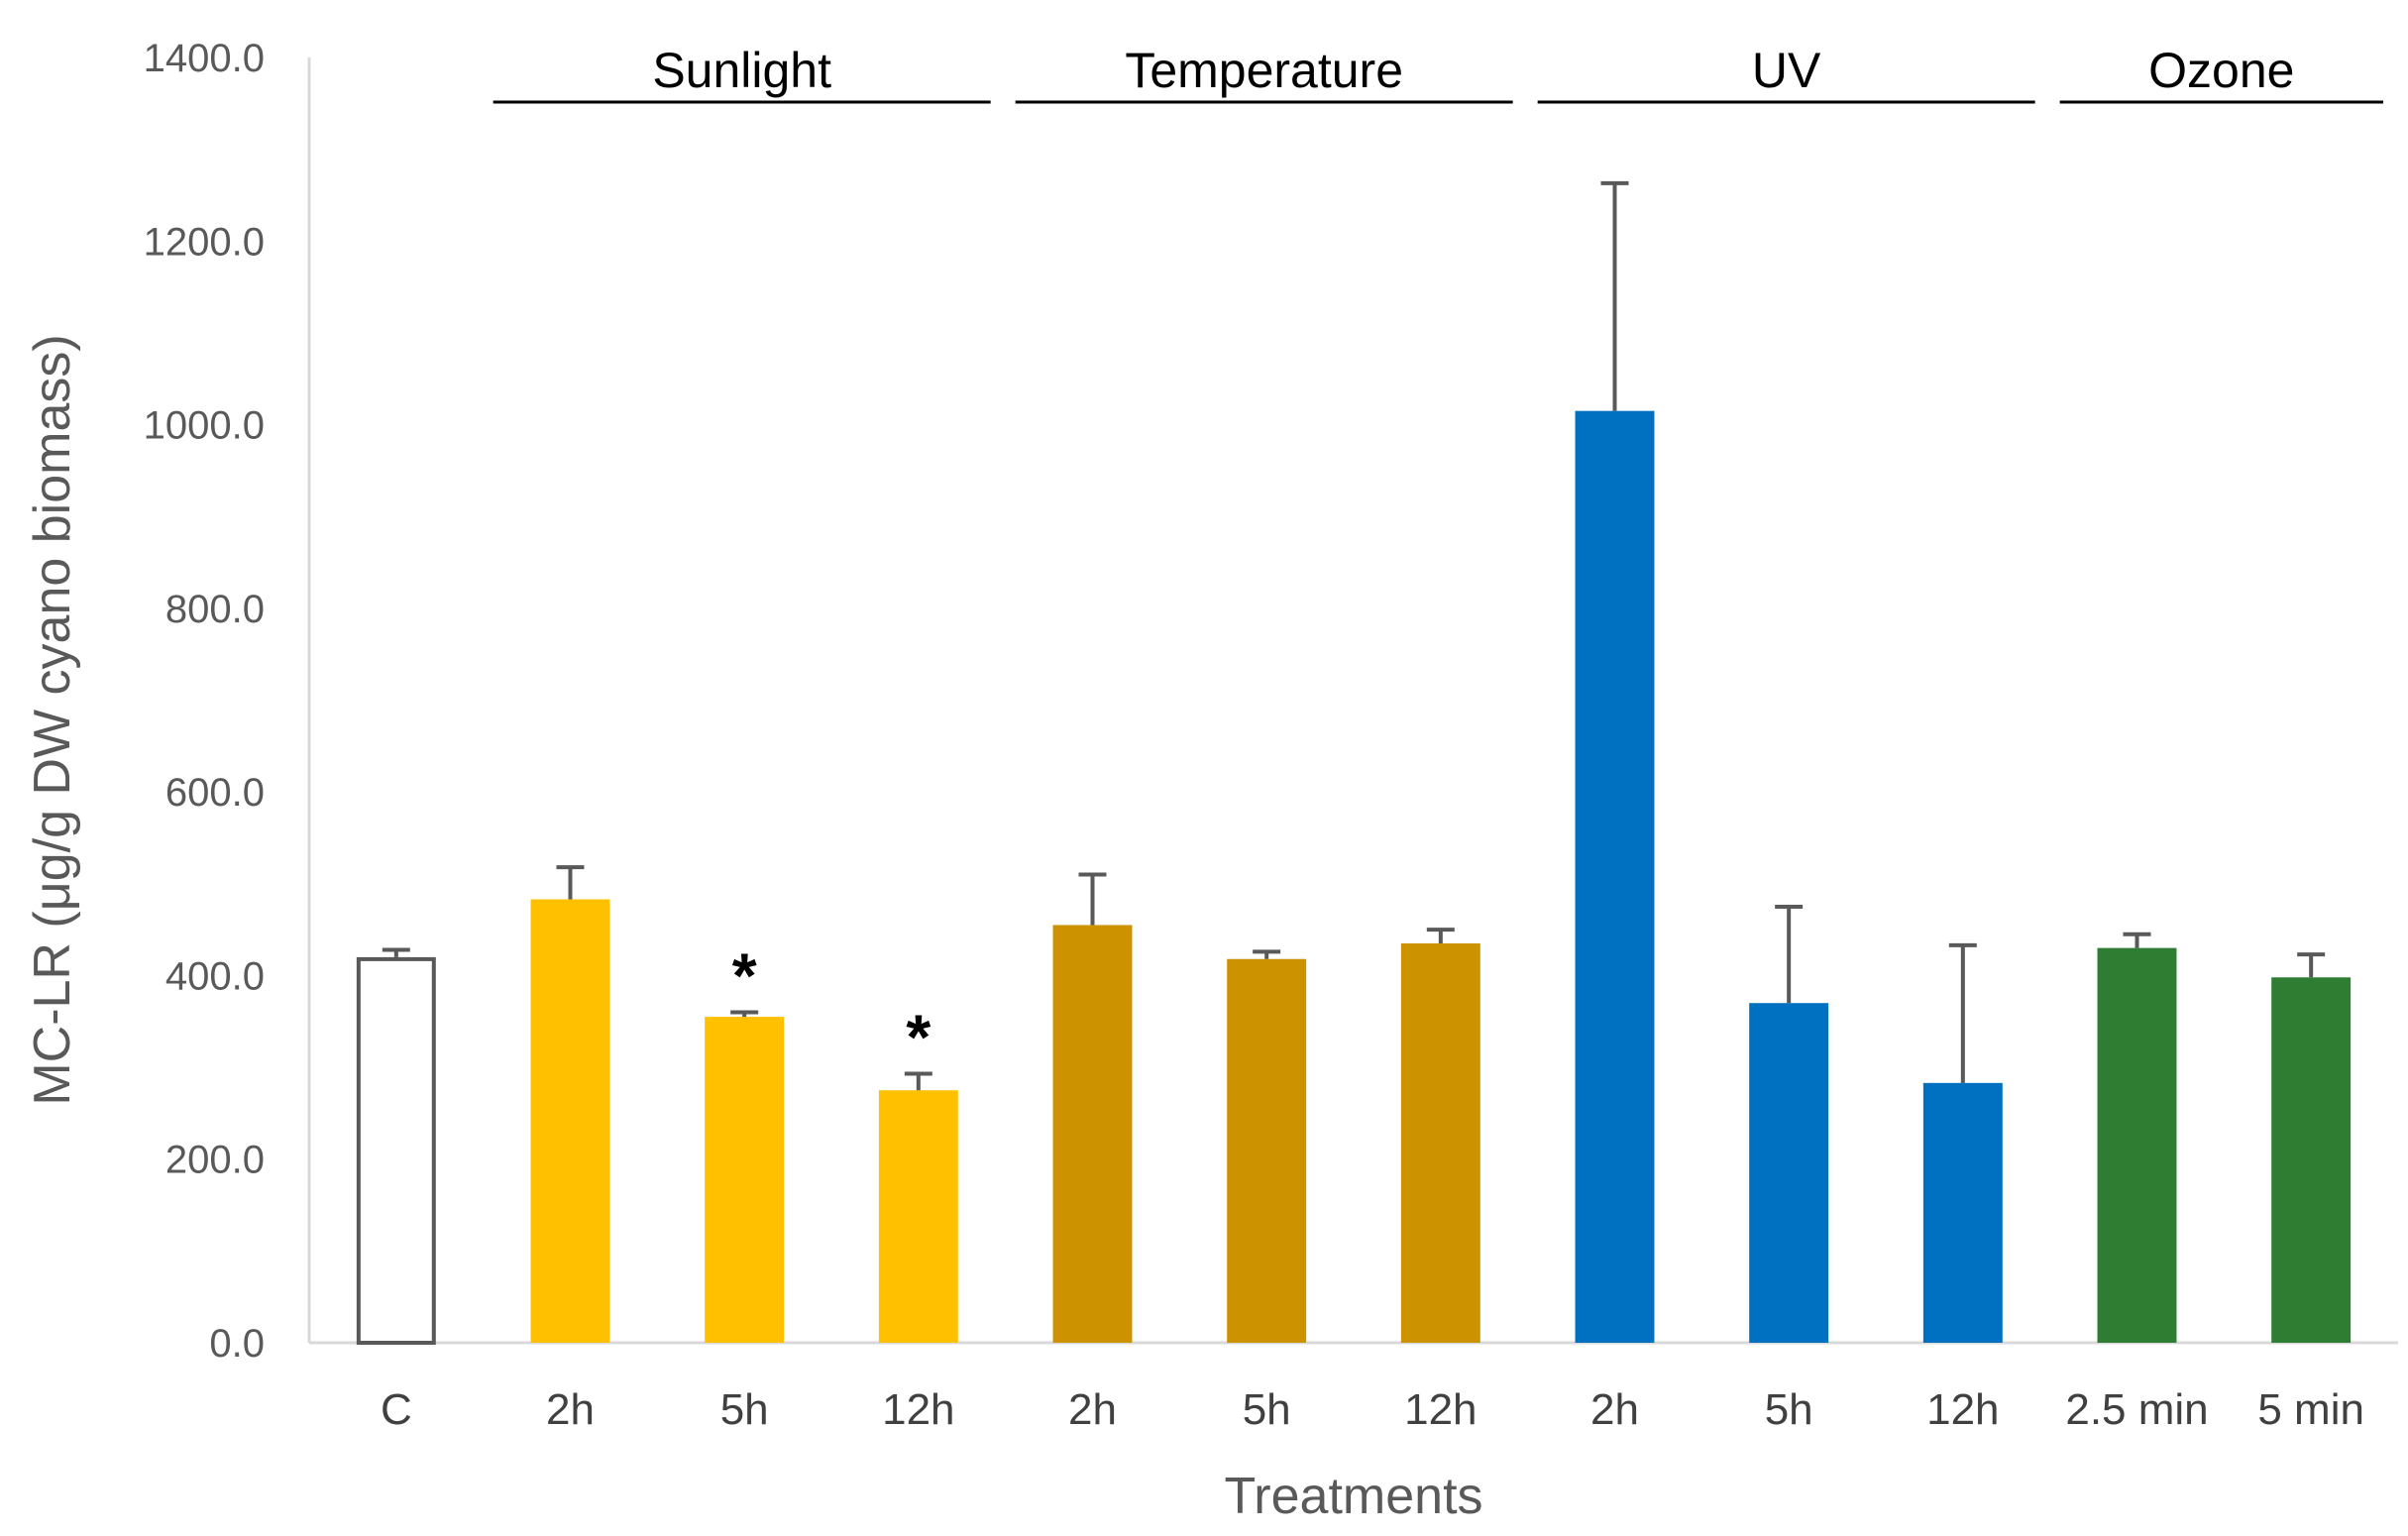  I want to click on x-tick-label: 2.5 min, so click(2136, 1409).